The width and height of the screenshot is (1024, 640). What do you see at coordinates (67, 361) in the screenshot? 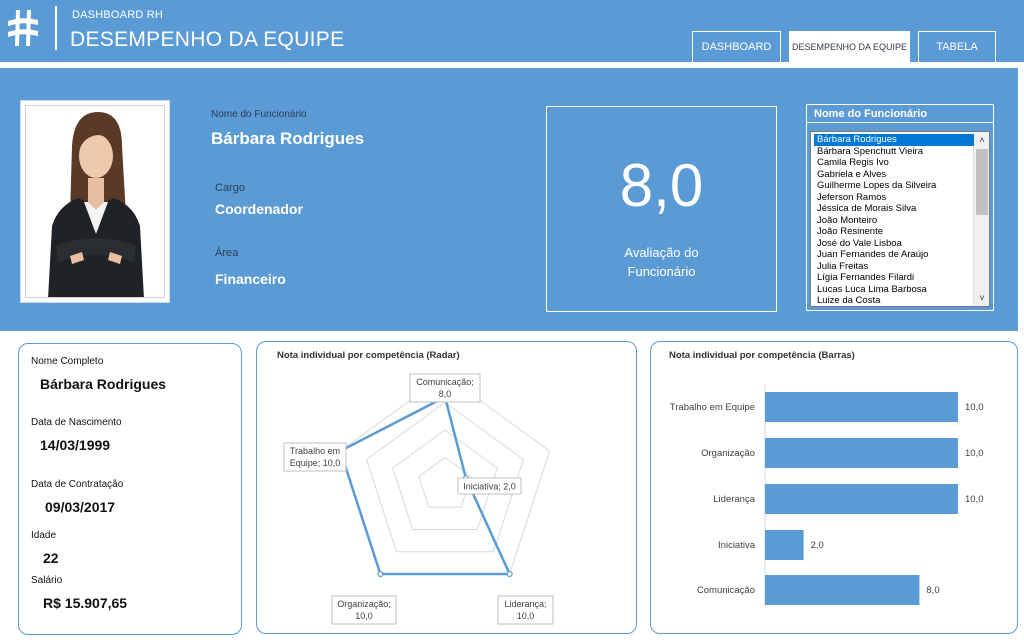
I see `full-name-label: Nome Completo` at bounding box center [67, 361].